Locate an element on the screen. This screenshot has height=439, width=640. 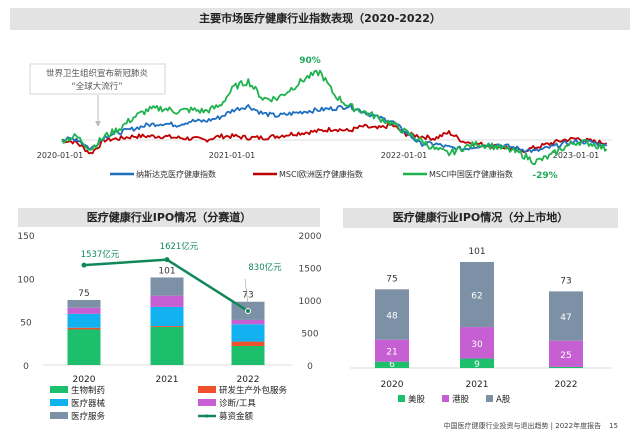
y-axis-tick: 150 is located at coordinates (25, 237).